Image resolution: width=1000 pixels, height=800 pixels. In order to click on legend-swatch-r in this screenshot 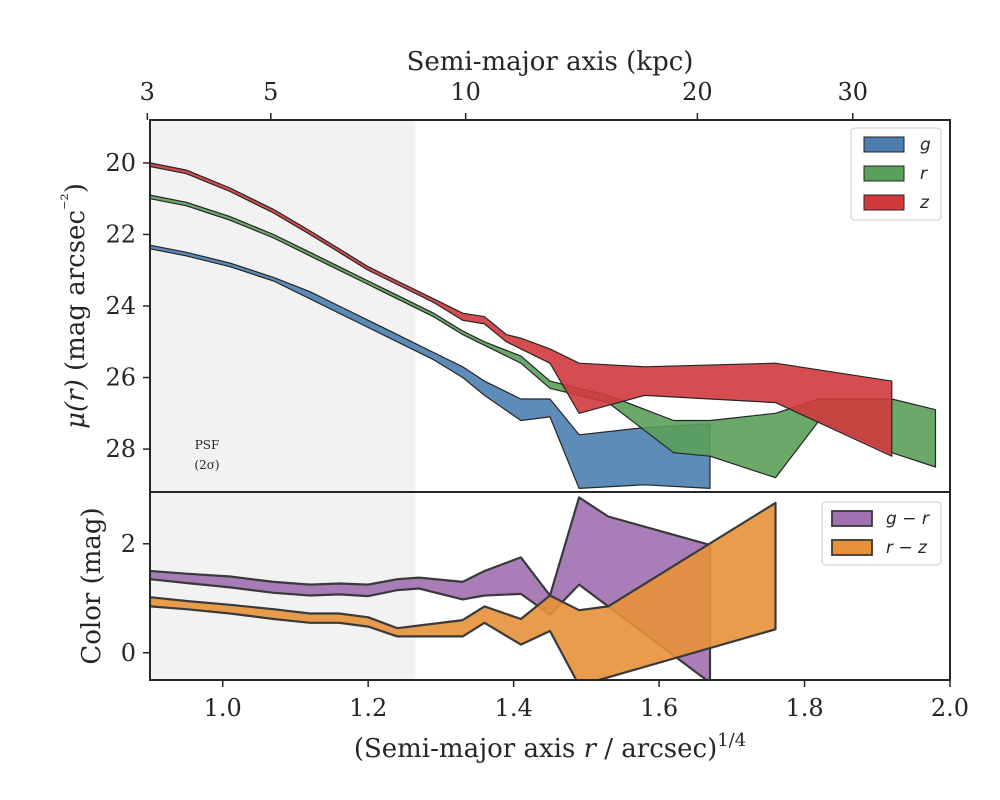, I will do `click(884, 173)`.